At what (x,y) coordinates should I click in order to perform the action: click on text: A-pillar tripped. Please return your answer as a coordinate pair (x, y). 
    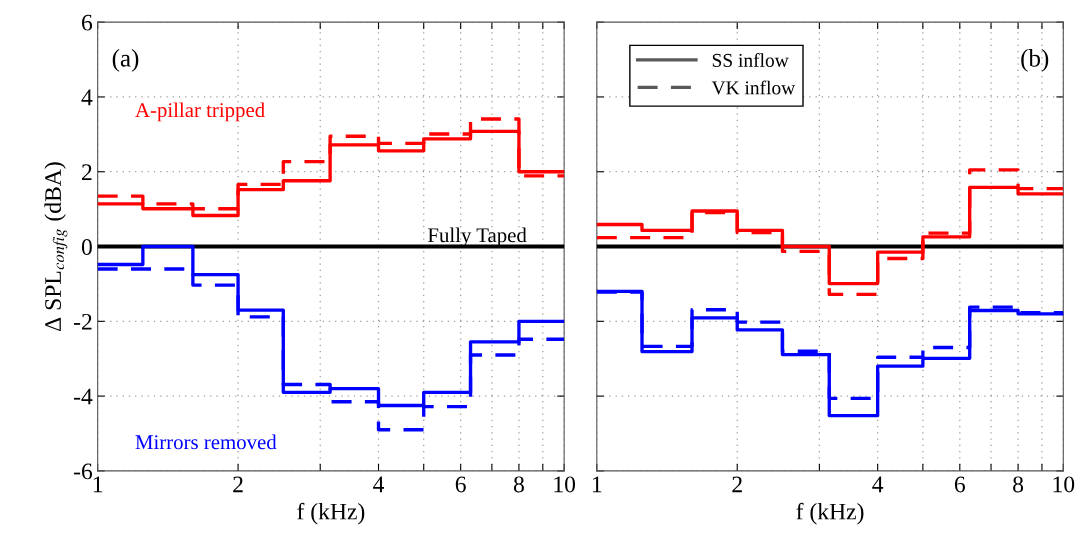
    Looking at the image, I should click on (200, 112).